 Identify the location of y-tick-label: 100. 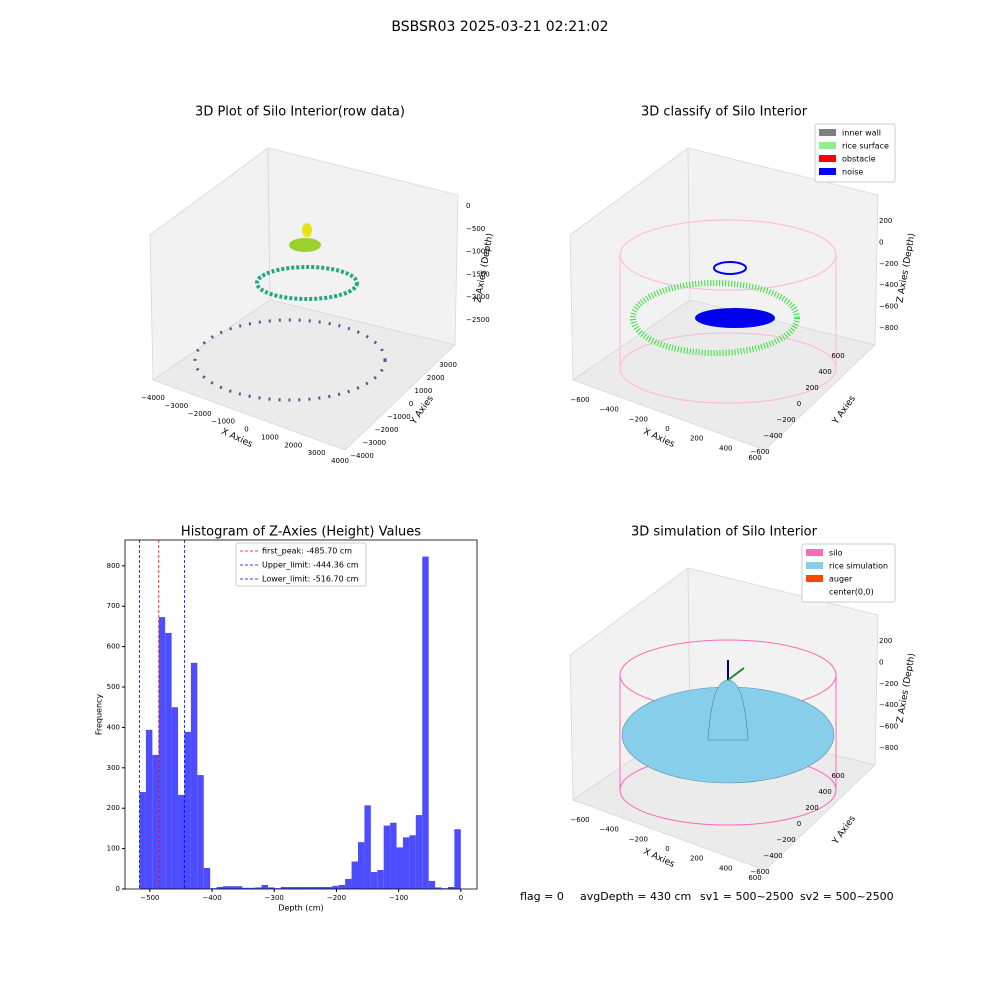
(113, 849).